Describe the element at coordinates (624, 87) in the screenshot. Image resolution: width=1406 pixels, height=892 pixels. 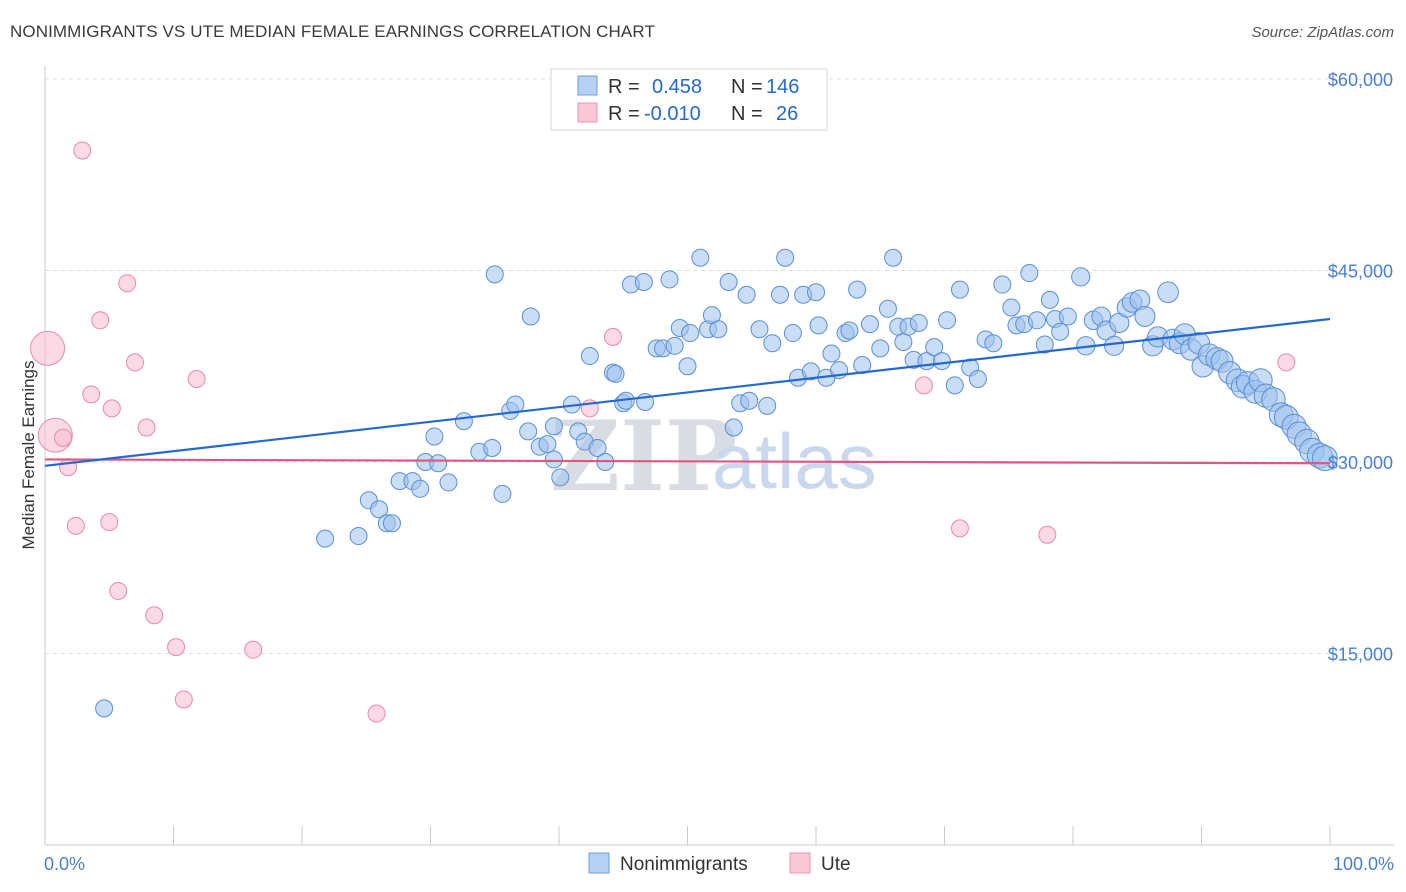
I see `legend-r-label-1: R =` at that location.